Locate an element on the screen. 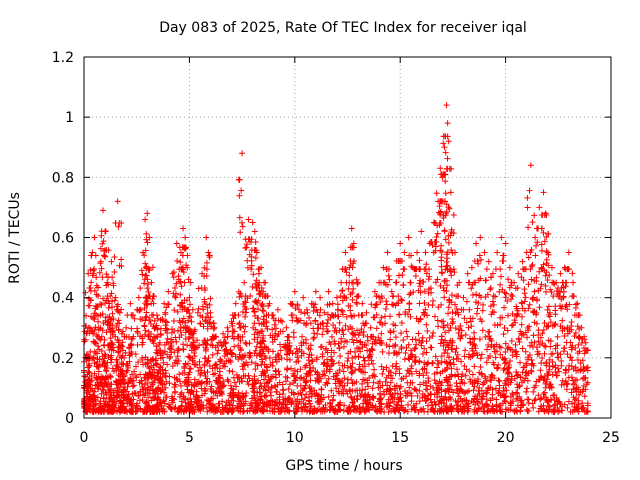  x-tick-label: 20 is located at coordinates (506, 438).